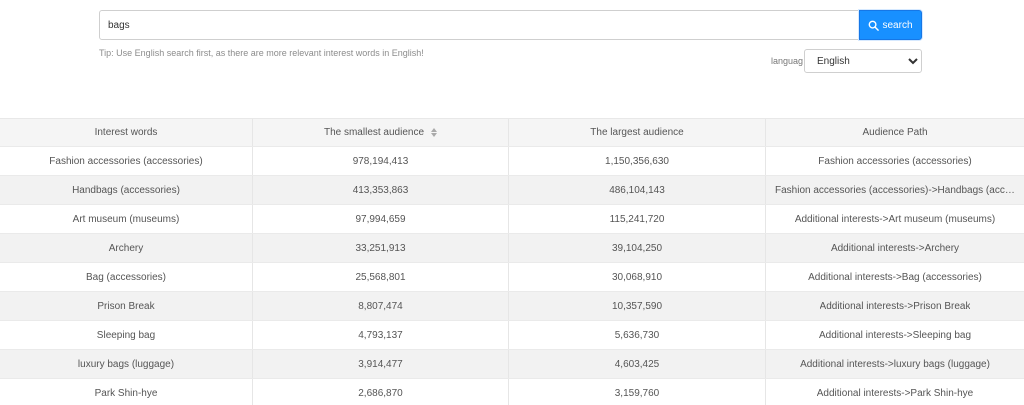 Image resolution: width=1024 pixels, height=405 pixels. Describe the element at coordinates (381, 161) in the screenshot. I see `cell-smallest-audience: 978,194,413` at that location.